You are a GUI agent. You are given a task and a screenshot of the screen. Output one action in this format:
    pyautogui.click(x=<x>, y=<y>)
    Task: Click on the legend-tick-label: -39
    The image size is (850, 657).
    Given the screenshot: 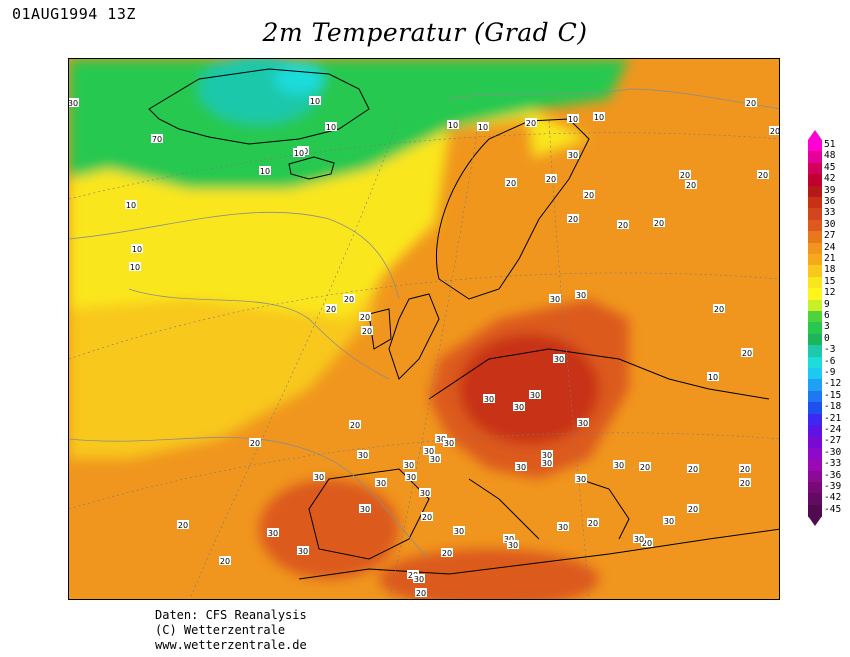 What is the action you would take?
    pyautogui.click(x=833, y=486)
    